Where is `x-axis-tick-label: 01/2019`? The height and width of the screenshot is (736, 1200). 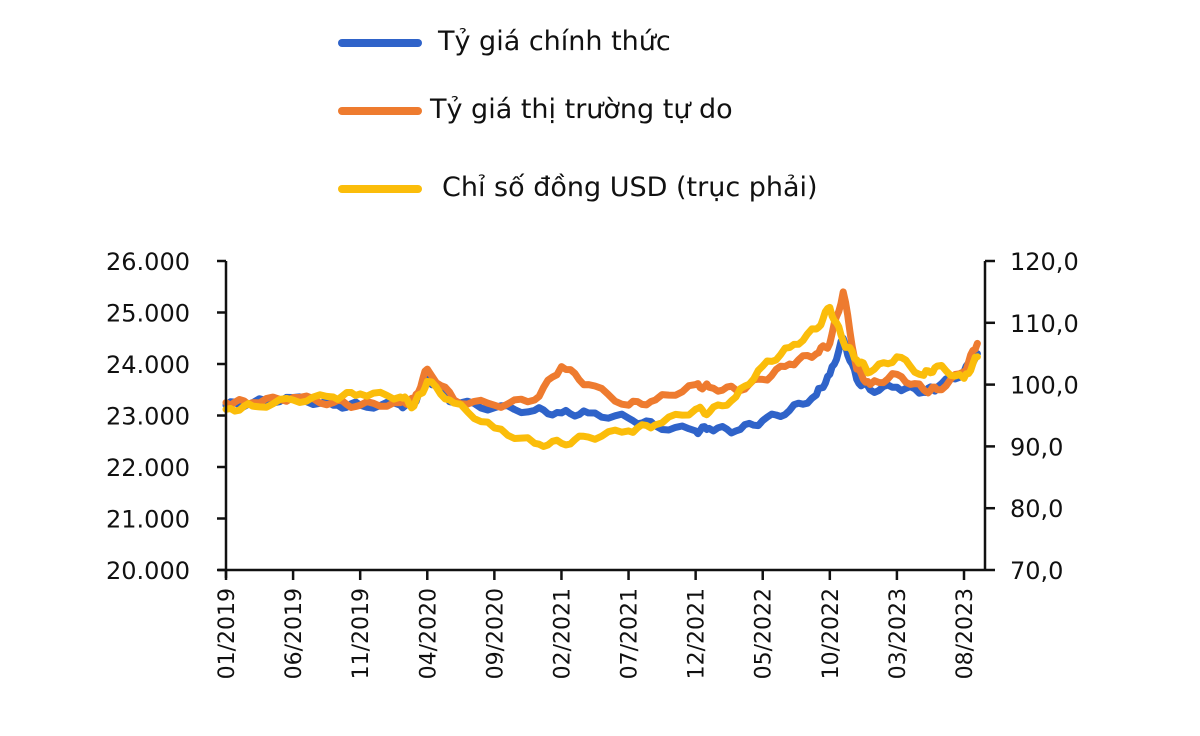
x-axis-tick-label: 01/2019 is located at coordinates (227, 633).